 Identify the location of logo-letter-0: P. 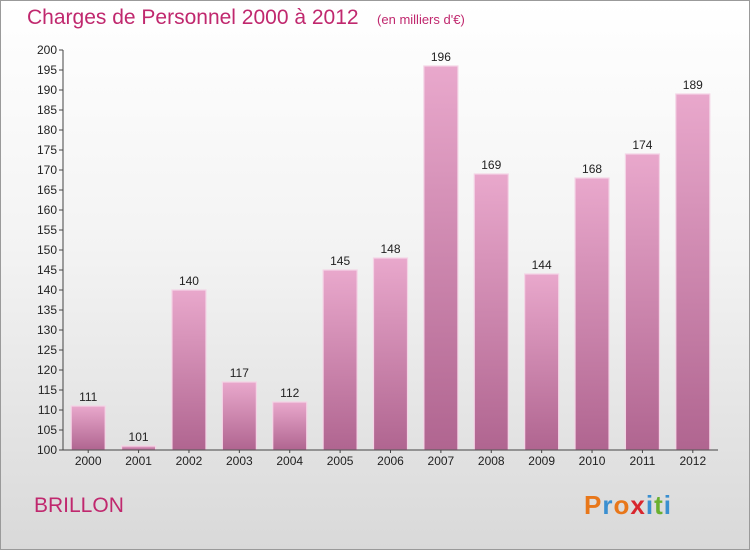
(593, 505).